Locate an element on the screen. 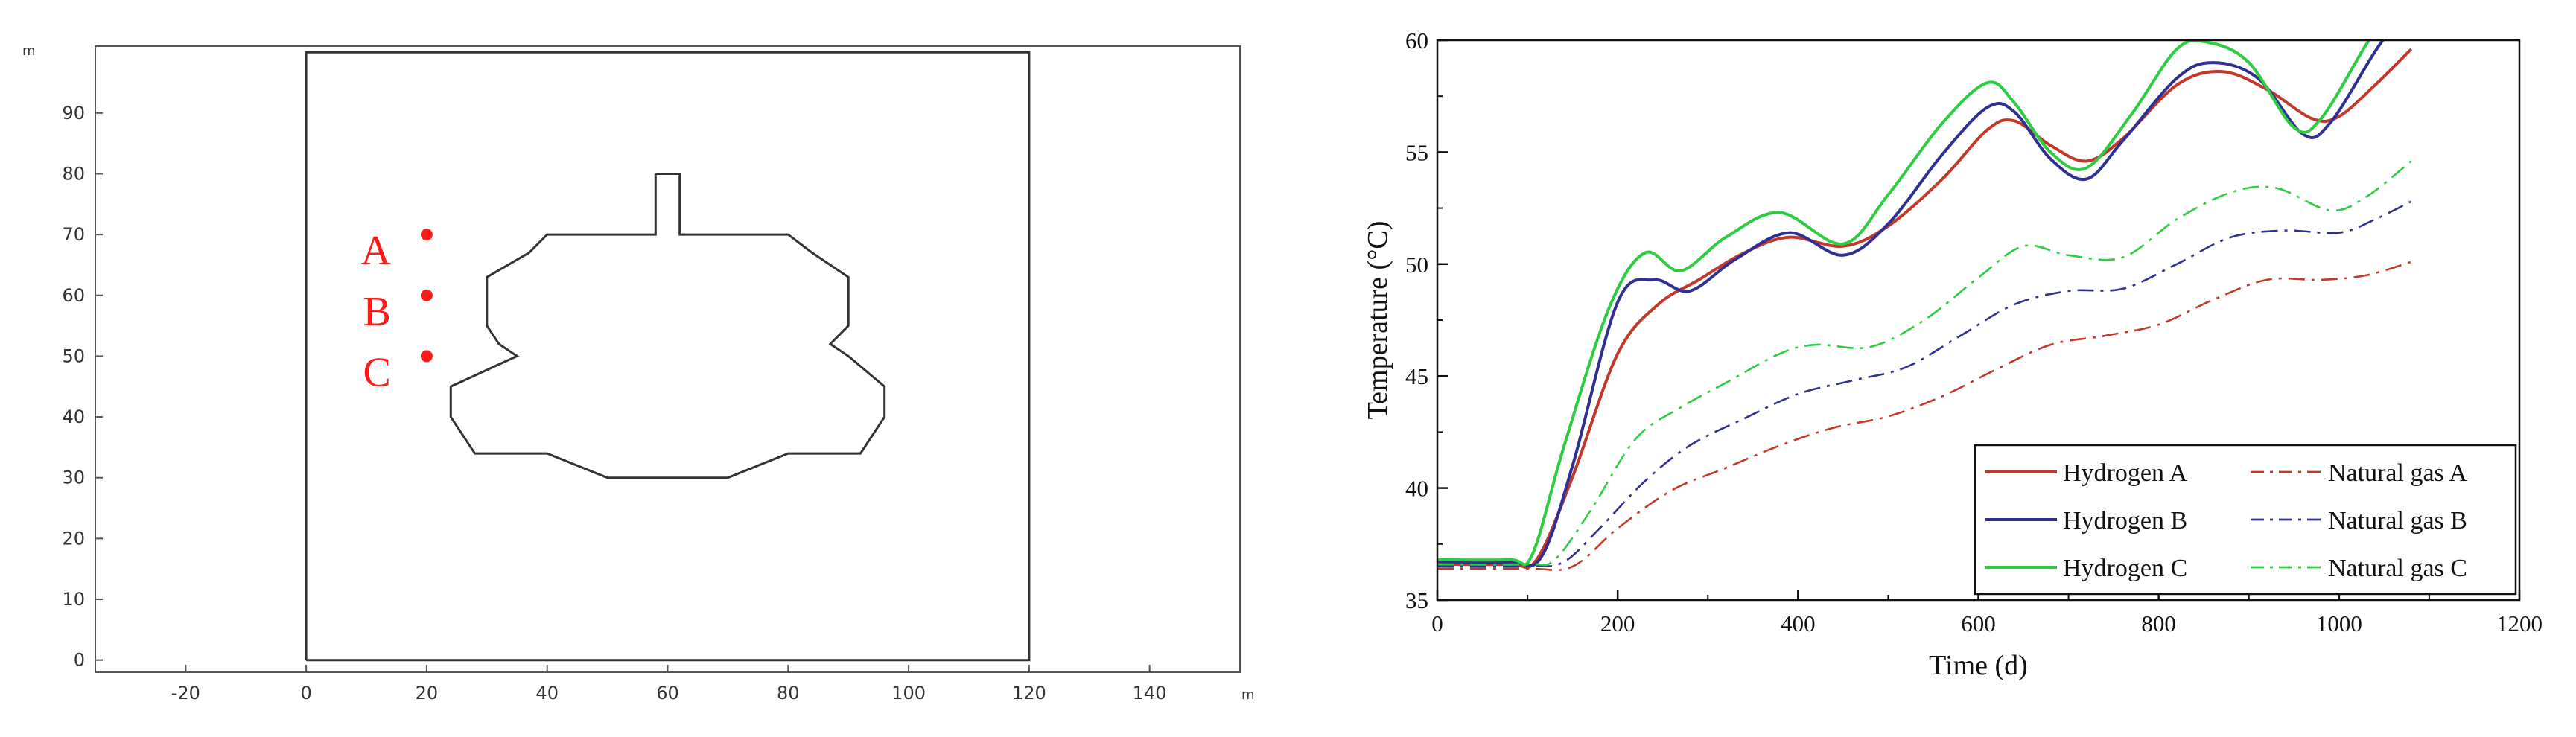 This screenshot has width=2576, height=737. x-tick-label: 80 is located at coordinates (788, 694).